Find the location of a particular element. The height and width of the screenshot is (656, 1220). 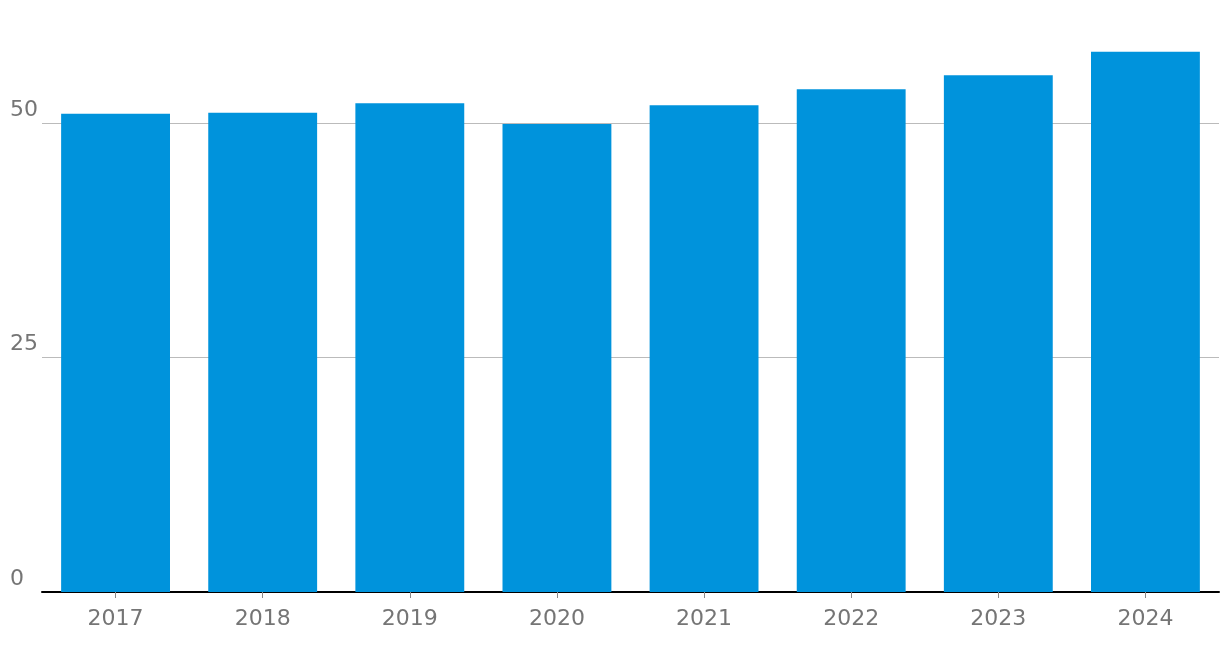

x-tick-label: 2019 is located at coordinates (409, 617).